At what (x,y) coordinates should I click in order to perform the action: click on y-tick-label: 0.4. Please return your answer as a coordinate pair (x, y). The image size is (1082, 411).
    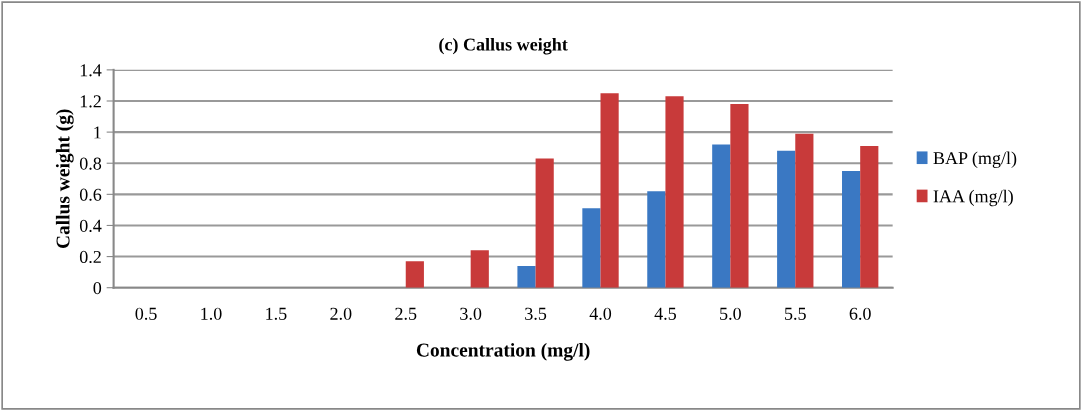
    Looking at the image, I should click on (90, 225).